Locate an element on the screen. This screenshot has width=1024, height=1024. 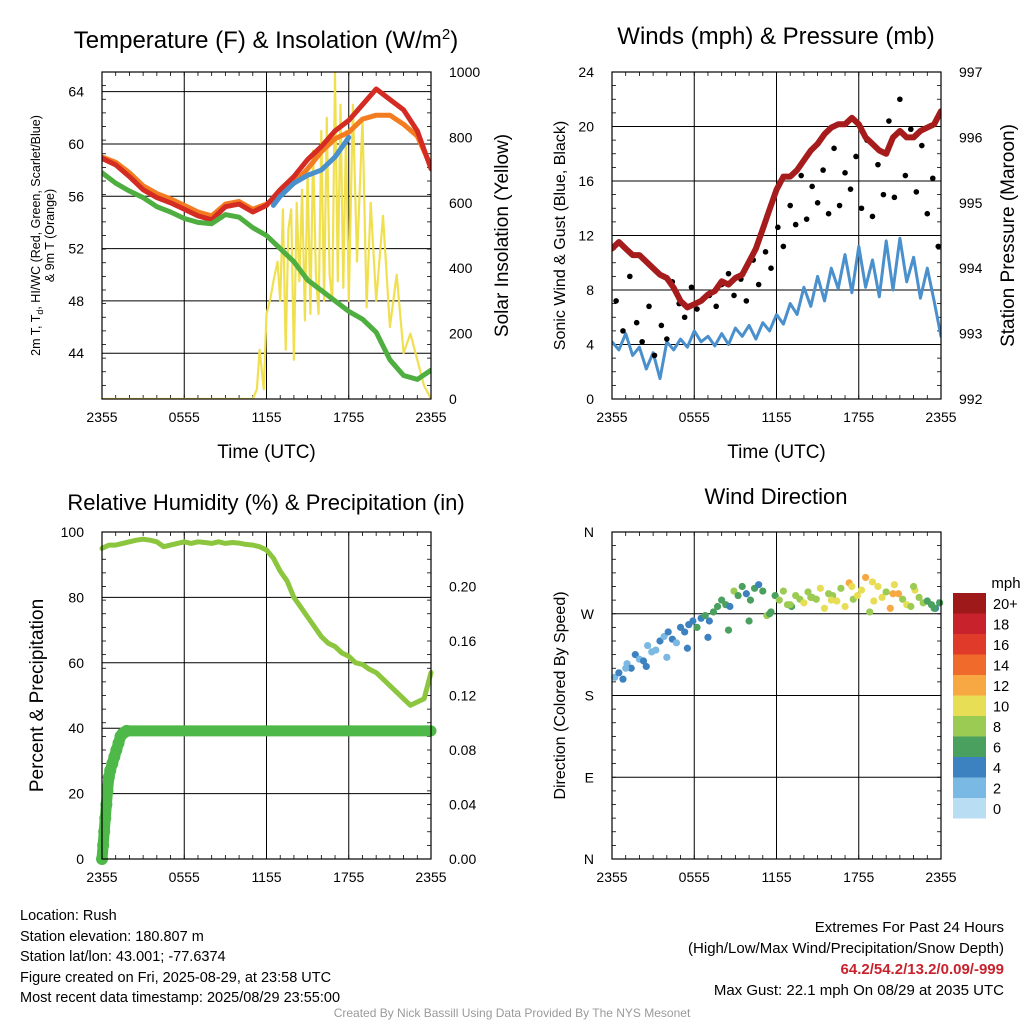
rh-line is located at coordinates (266, 622).